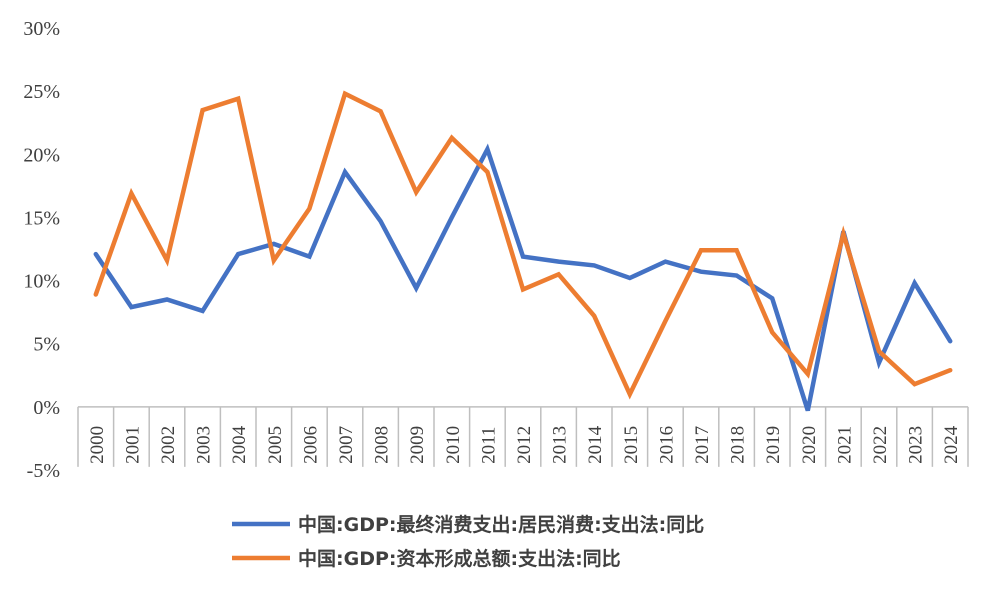  Describe the element at coordinates (453, 445) in the screenshot. I see `x-tick-label: 2010` at that location.